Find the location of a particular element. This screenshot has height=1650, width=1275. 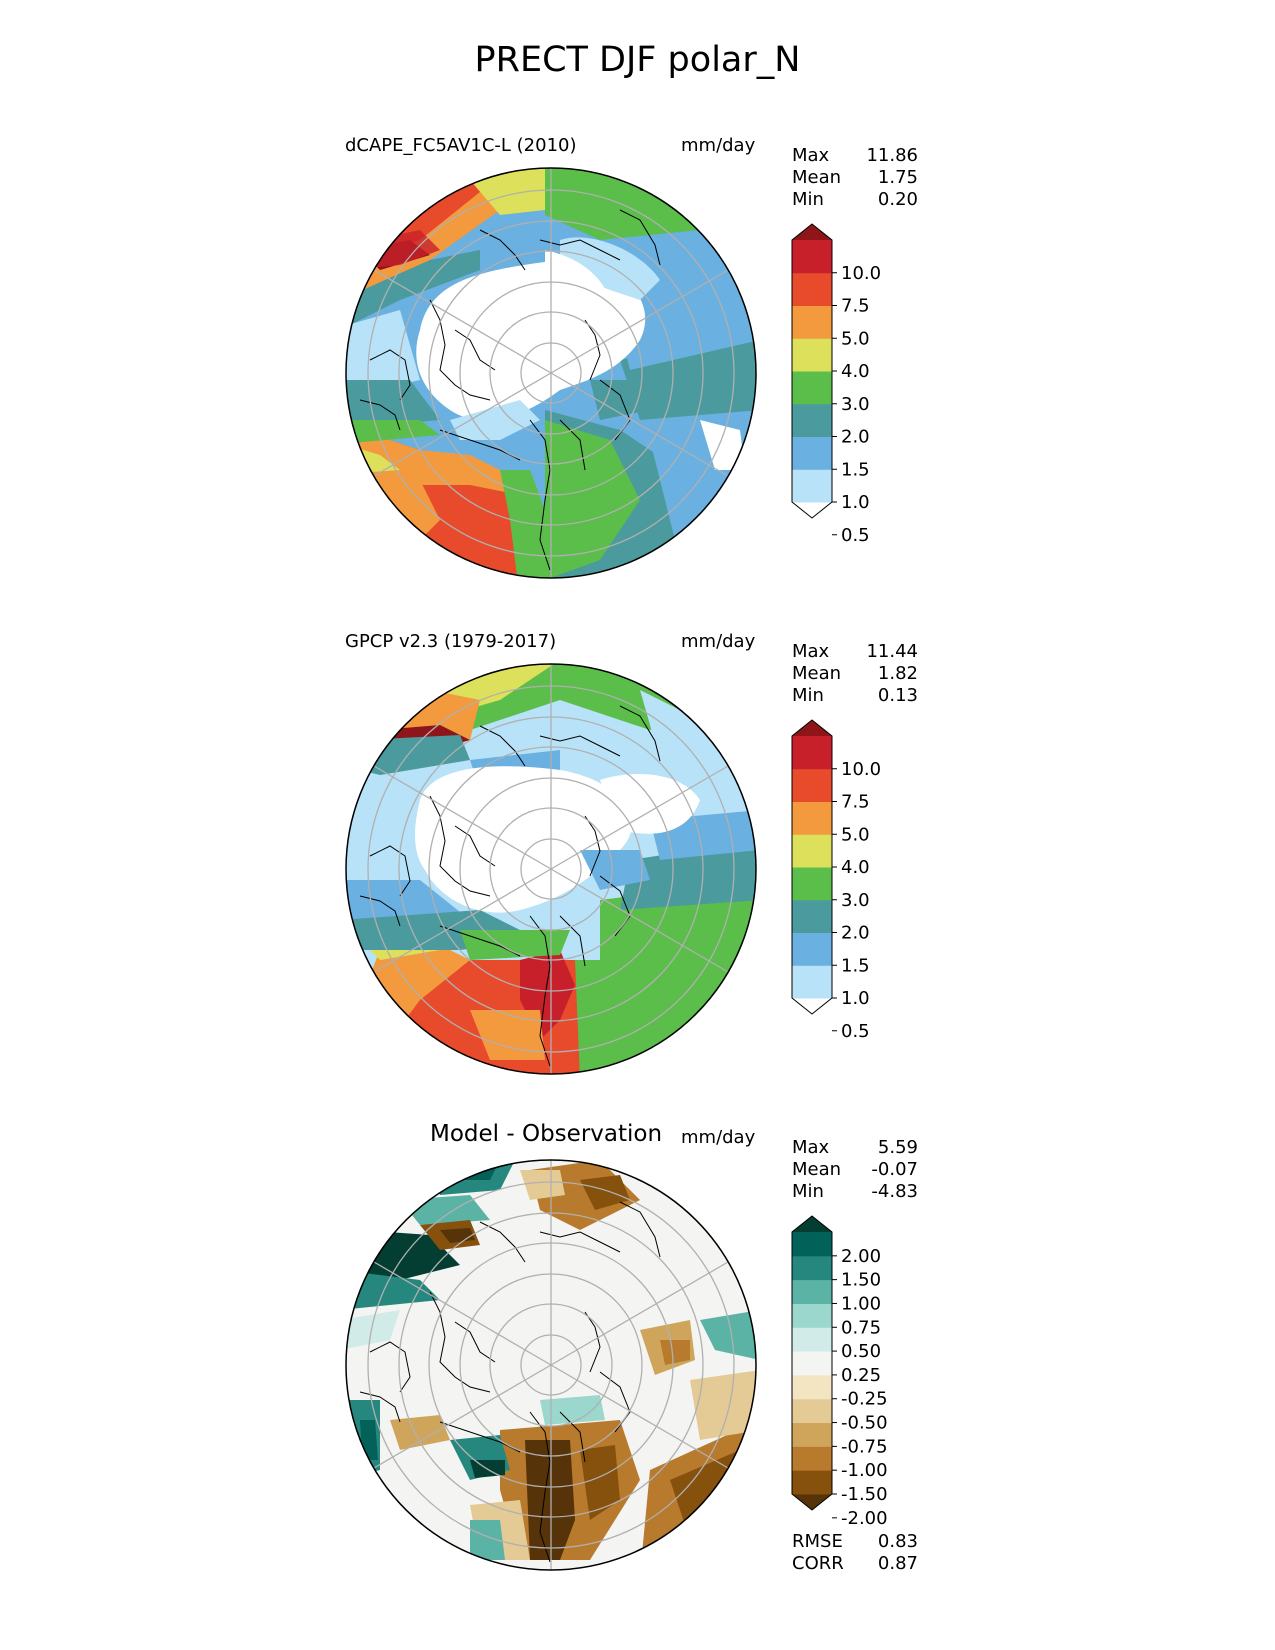

colorbar-tick-label: 0.50 is located at coordinates (861, 1351).